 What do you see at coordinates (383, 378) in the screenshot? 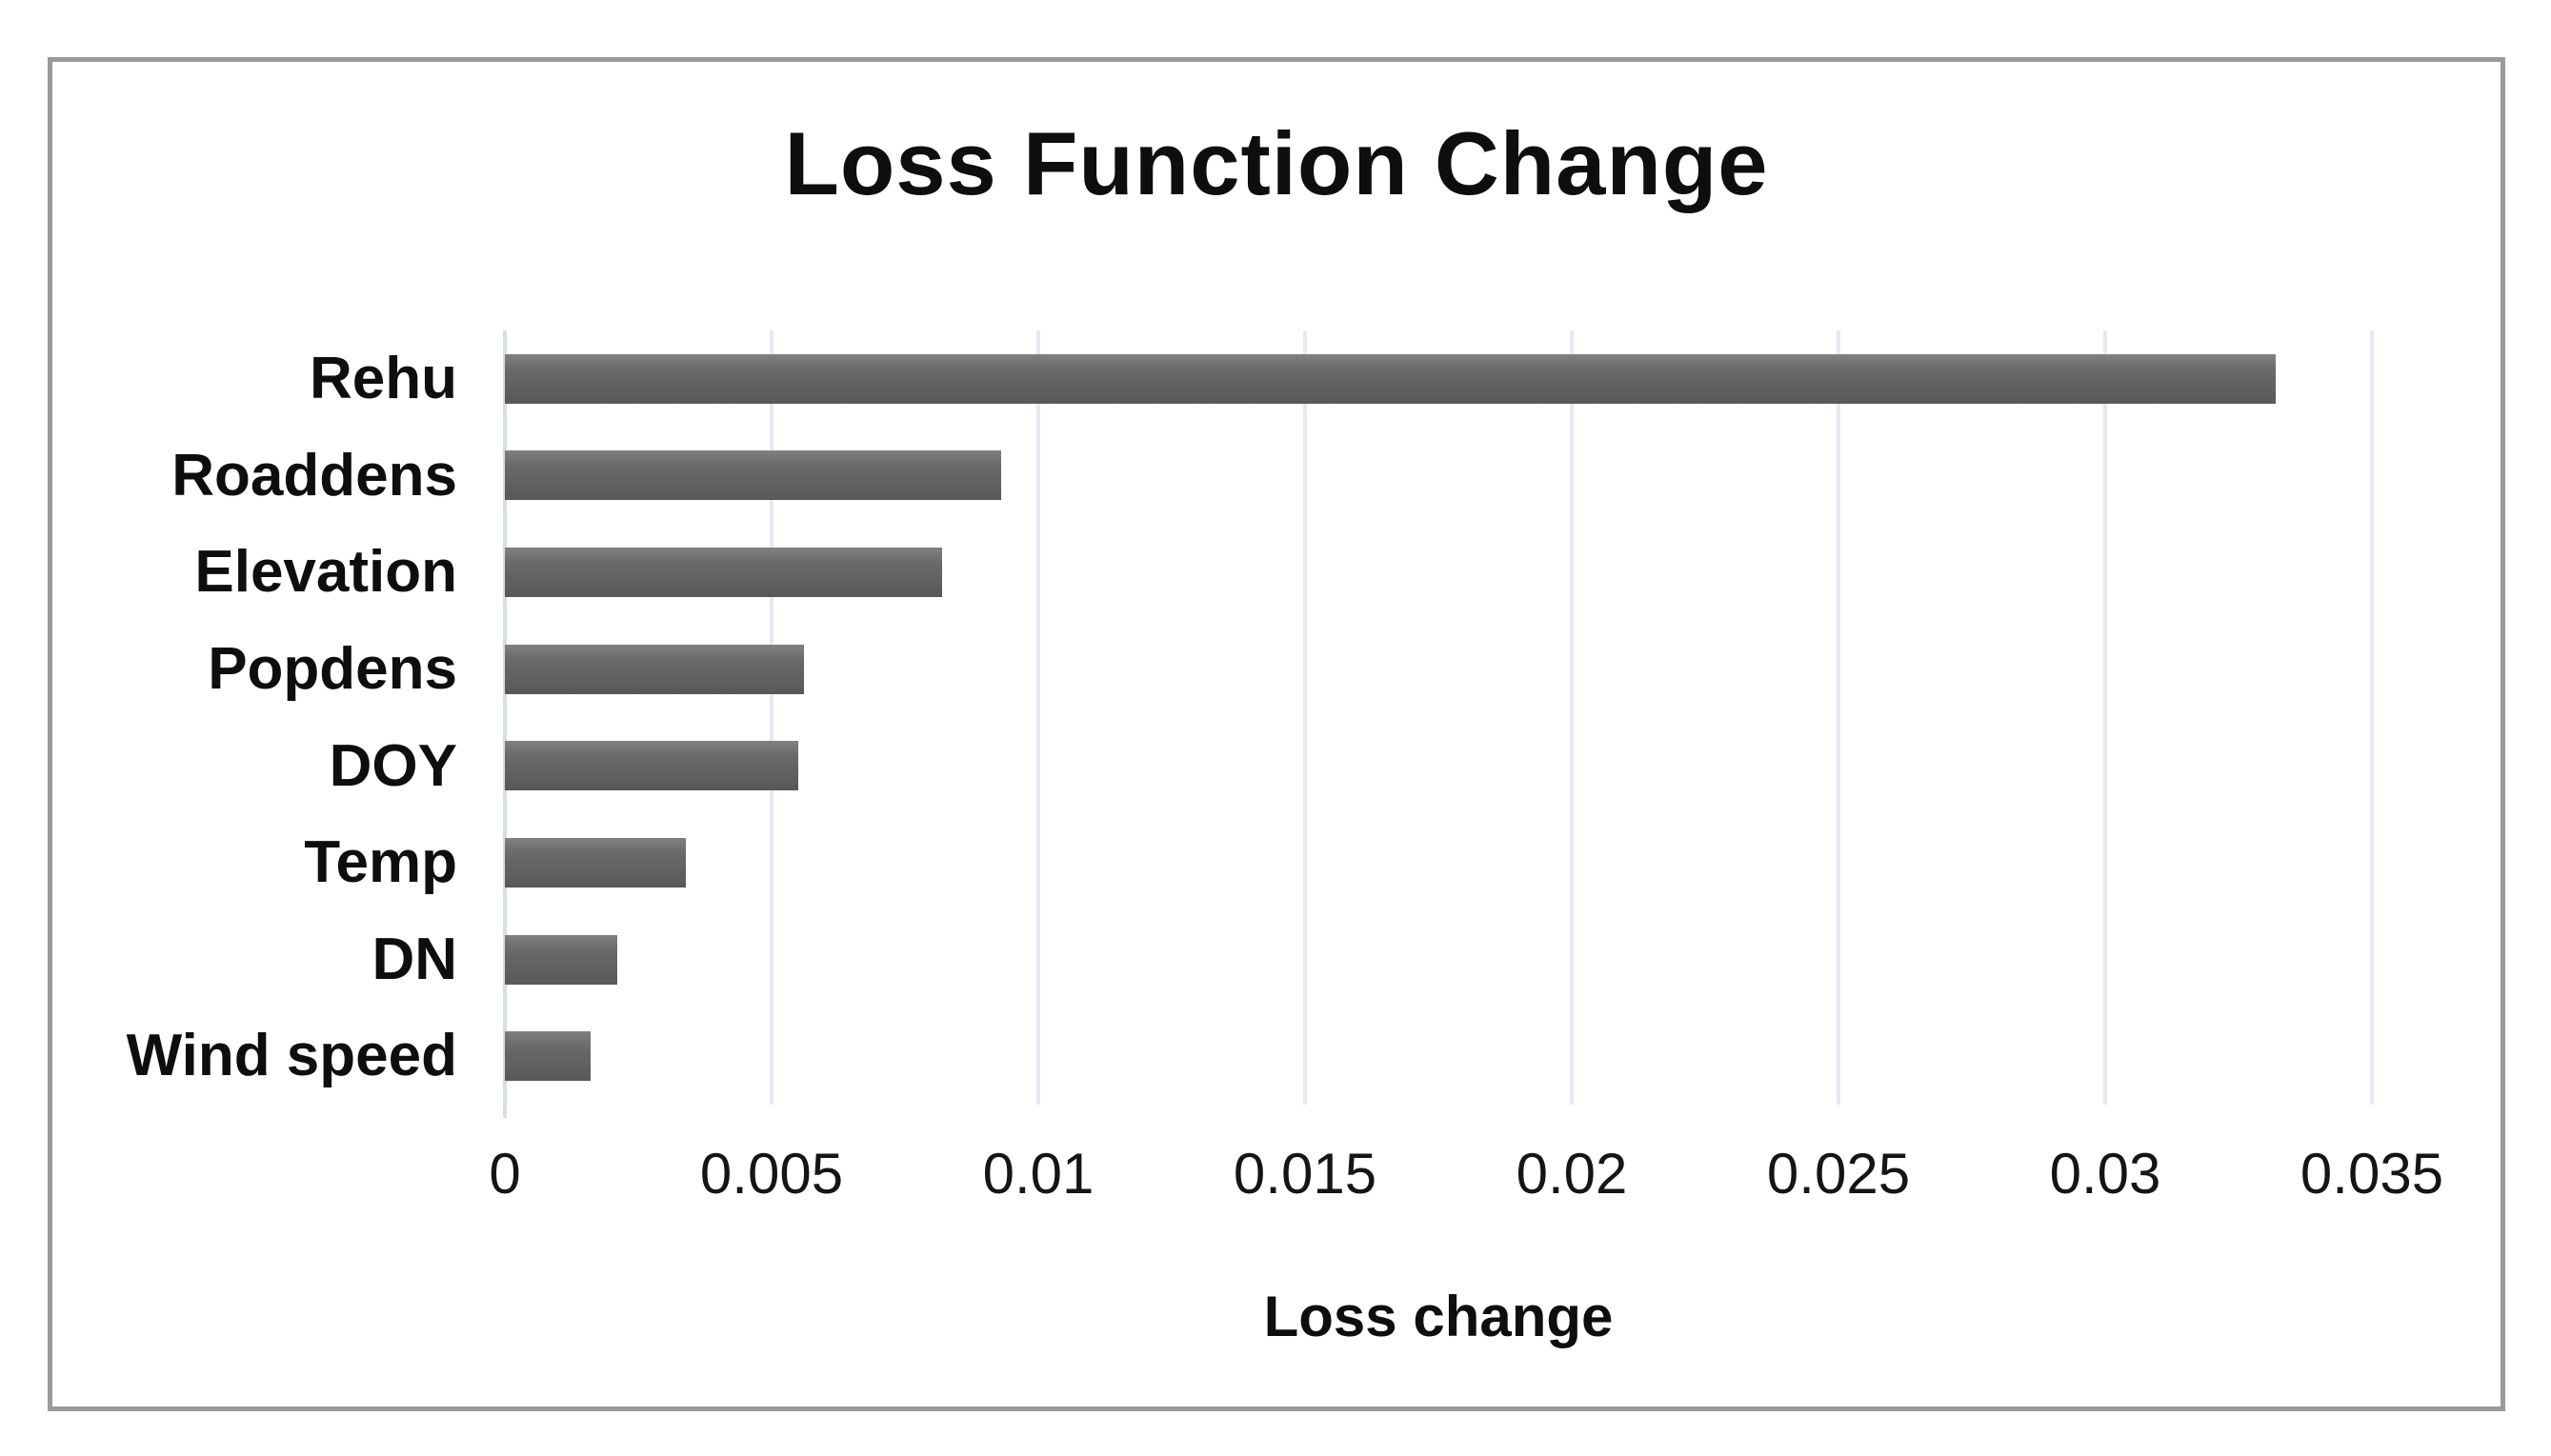
I see `category-label: Rehu` at bounding box center [383, 378].